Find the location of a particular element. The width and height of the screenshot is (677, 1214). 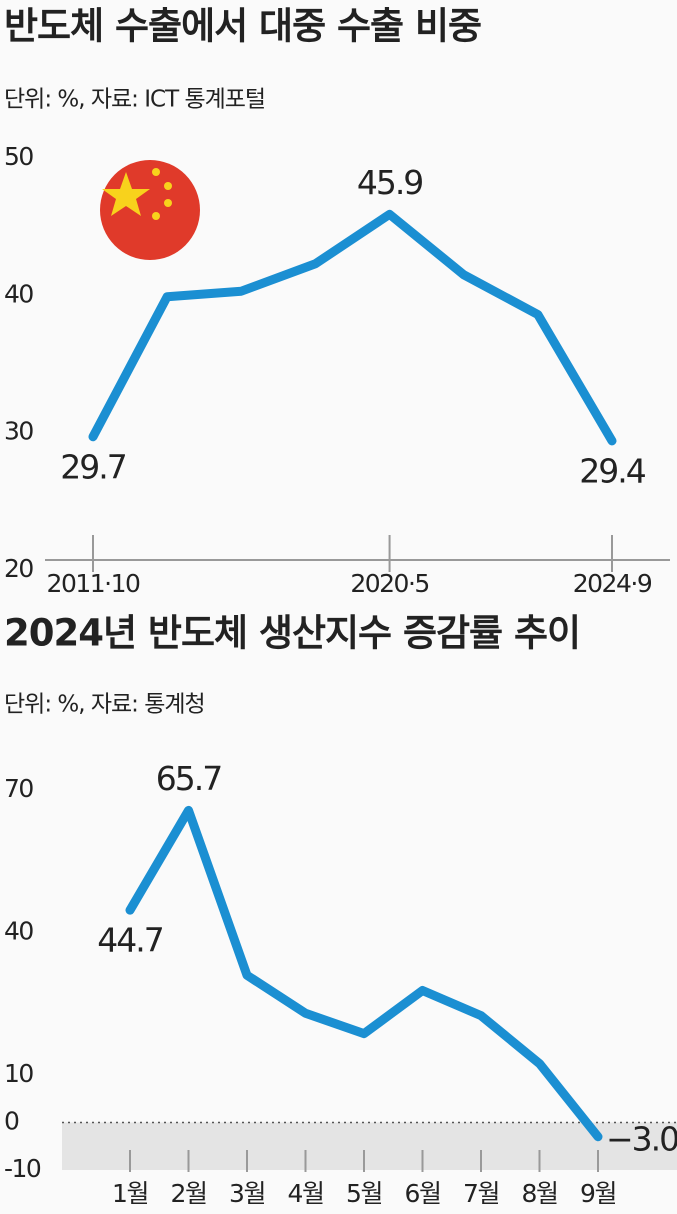

data-label: 44.7 is located at coordinates (129, 940).